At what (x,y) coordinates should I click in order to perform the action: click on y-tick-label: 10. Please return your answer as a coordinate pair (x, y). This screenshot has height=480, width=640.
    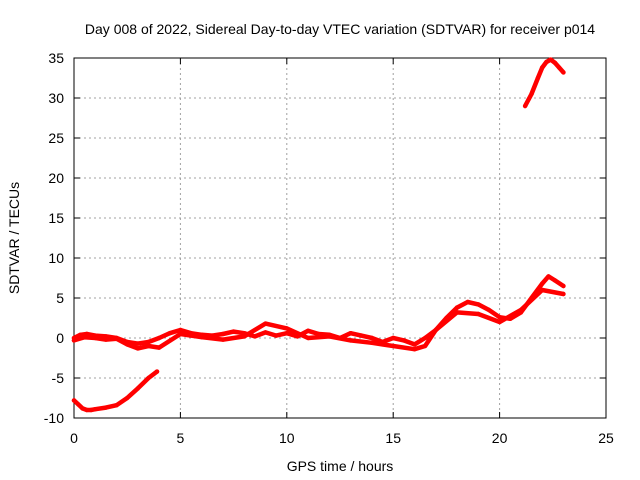
    Looking at the image, I should click on (56, 258).